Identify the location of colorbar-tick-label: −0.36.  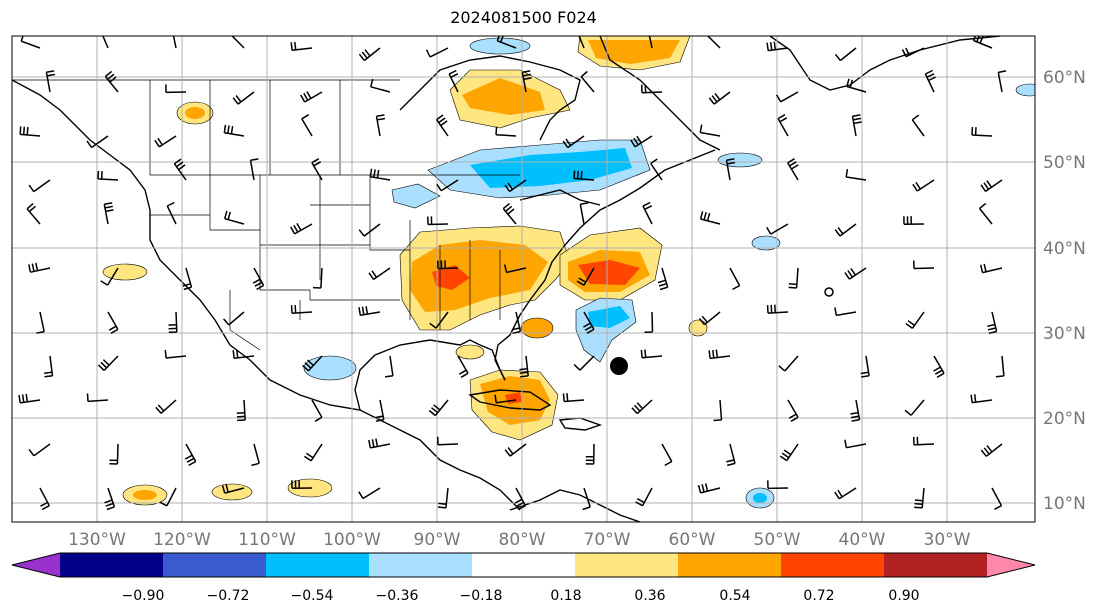
(397, 596).